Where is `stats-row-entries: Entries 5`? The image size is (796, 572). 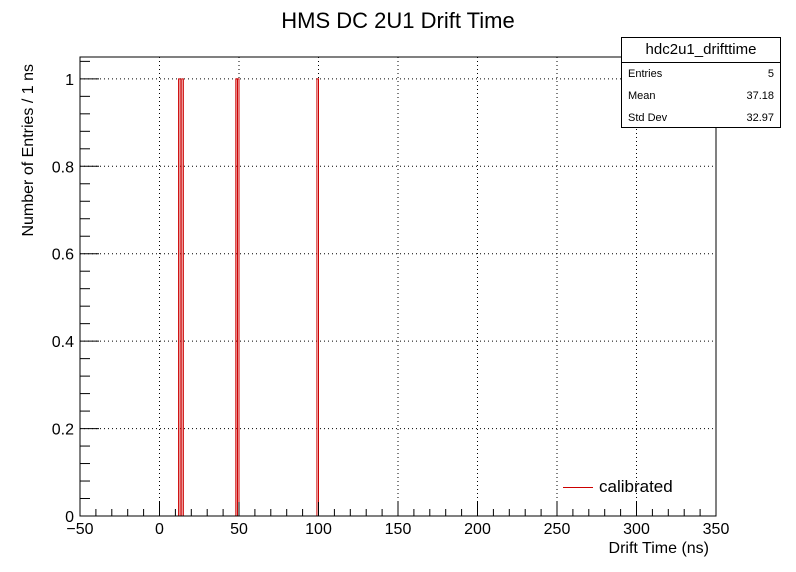 stats-row-entries: Entries 5 is located at coordinates (701, 74).